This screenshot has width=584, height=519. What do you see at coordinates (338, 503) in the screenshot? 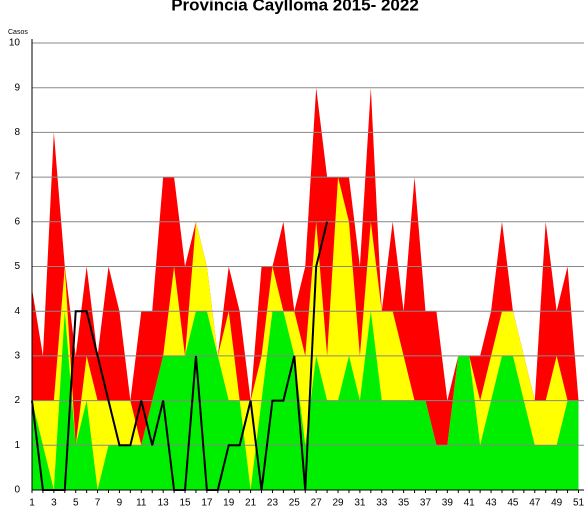
I see `x-tick-label: 29` at bounding box center [338, 503].